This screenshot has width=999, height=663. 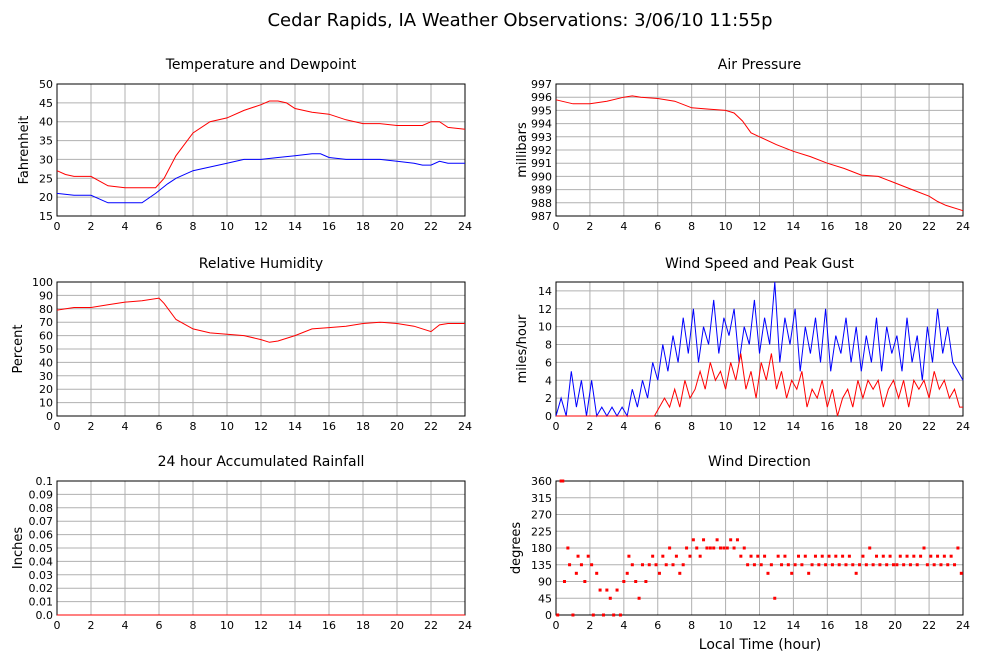 What do you see at coordinates (548, 345) in the screenshot?
I see `y-tick-label: 8` at bounding box center [548, 345].